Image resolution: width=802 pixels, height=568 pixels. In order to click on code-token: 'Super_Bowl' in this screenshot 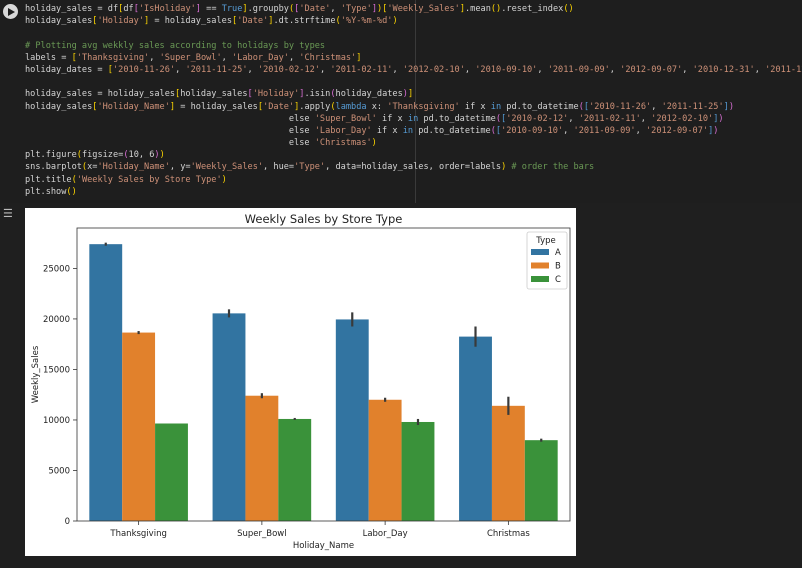, I will do `click(345, 118)`.